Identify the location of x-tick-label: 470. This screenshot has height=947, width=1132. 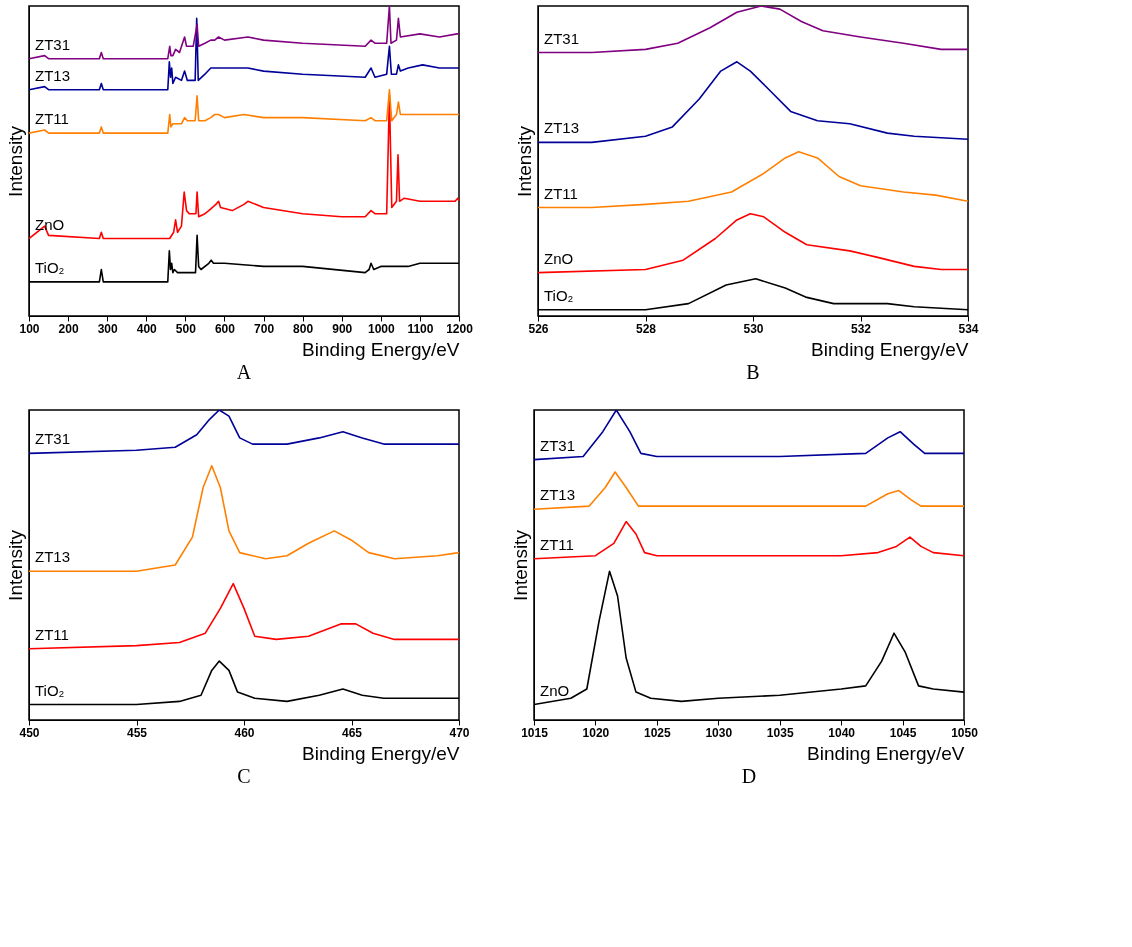
(459, 732).